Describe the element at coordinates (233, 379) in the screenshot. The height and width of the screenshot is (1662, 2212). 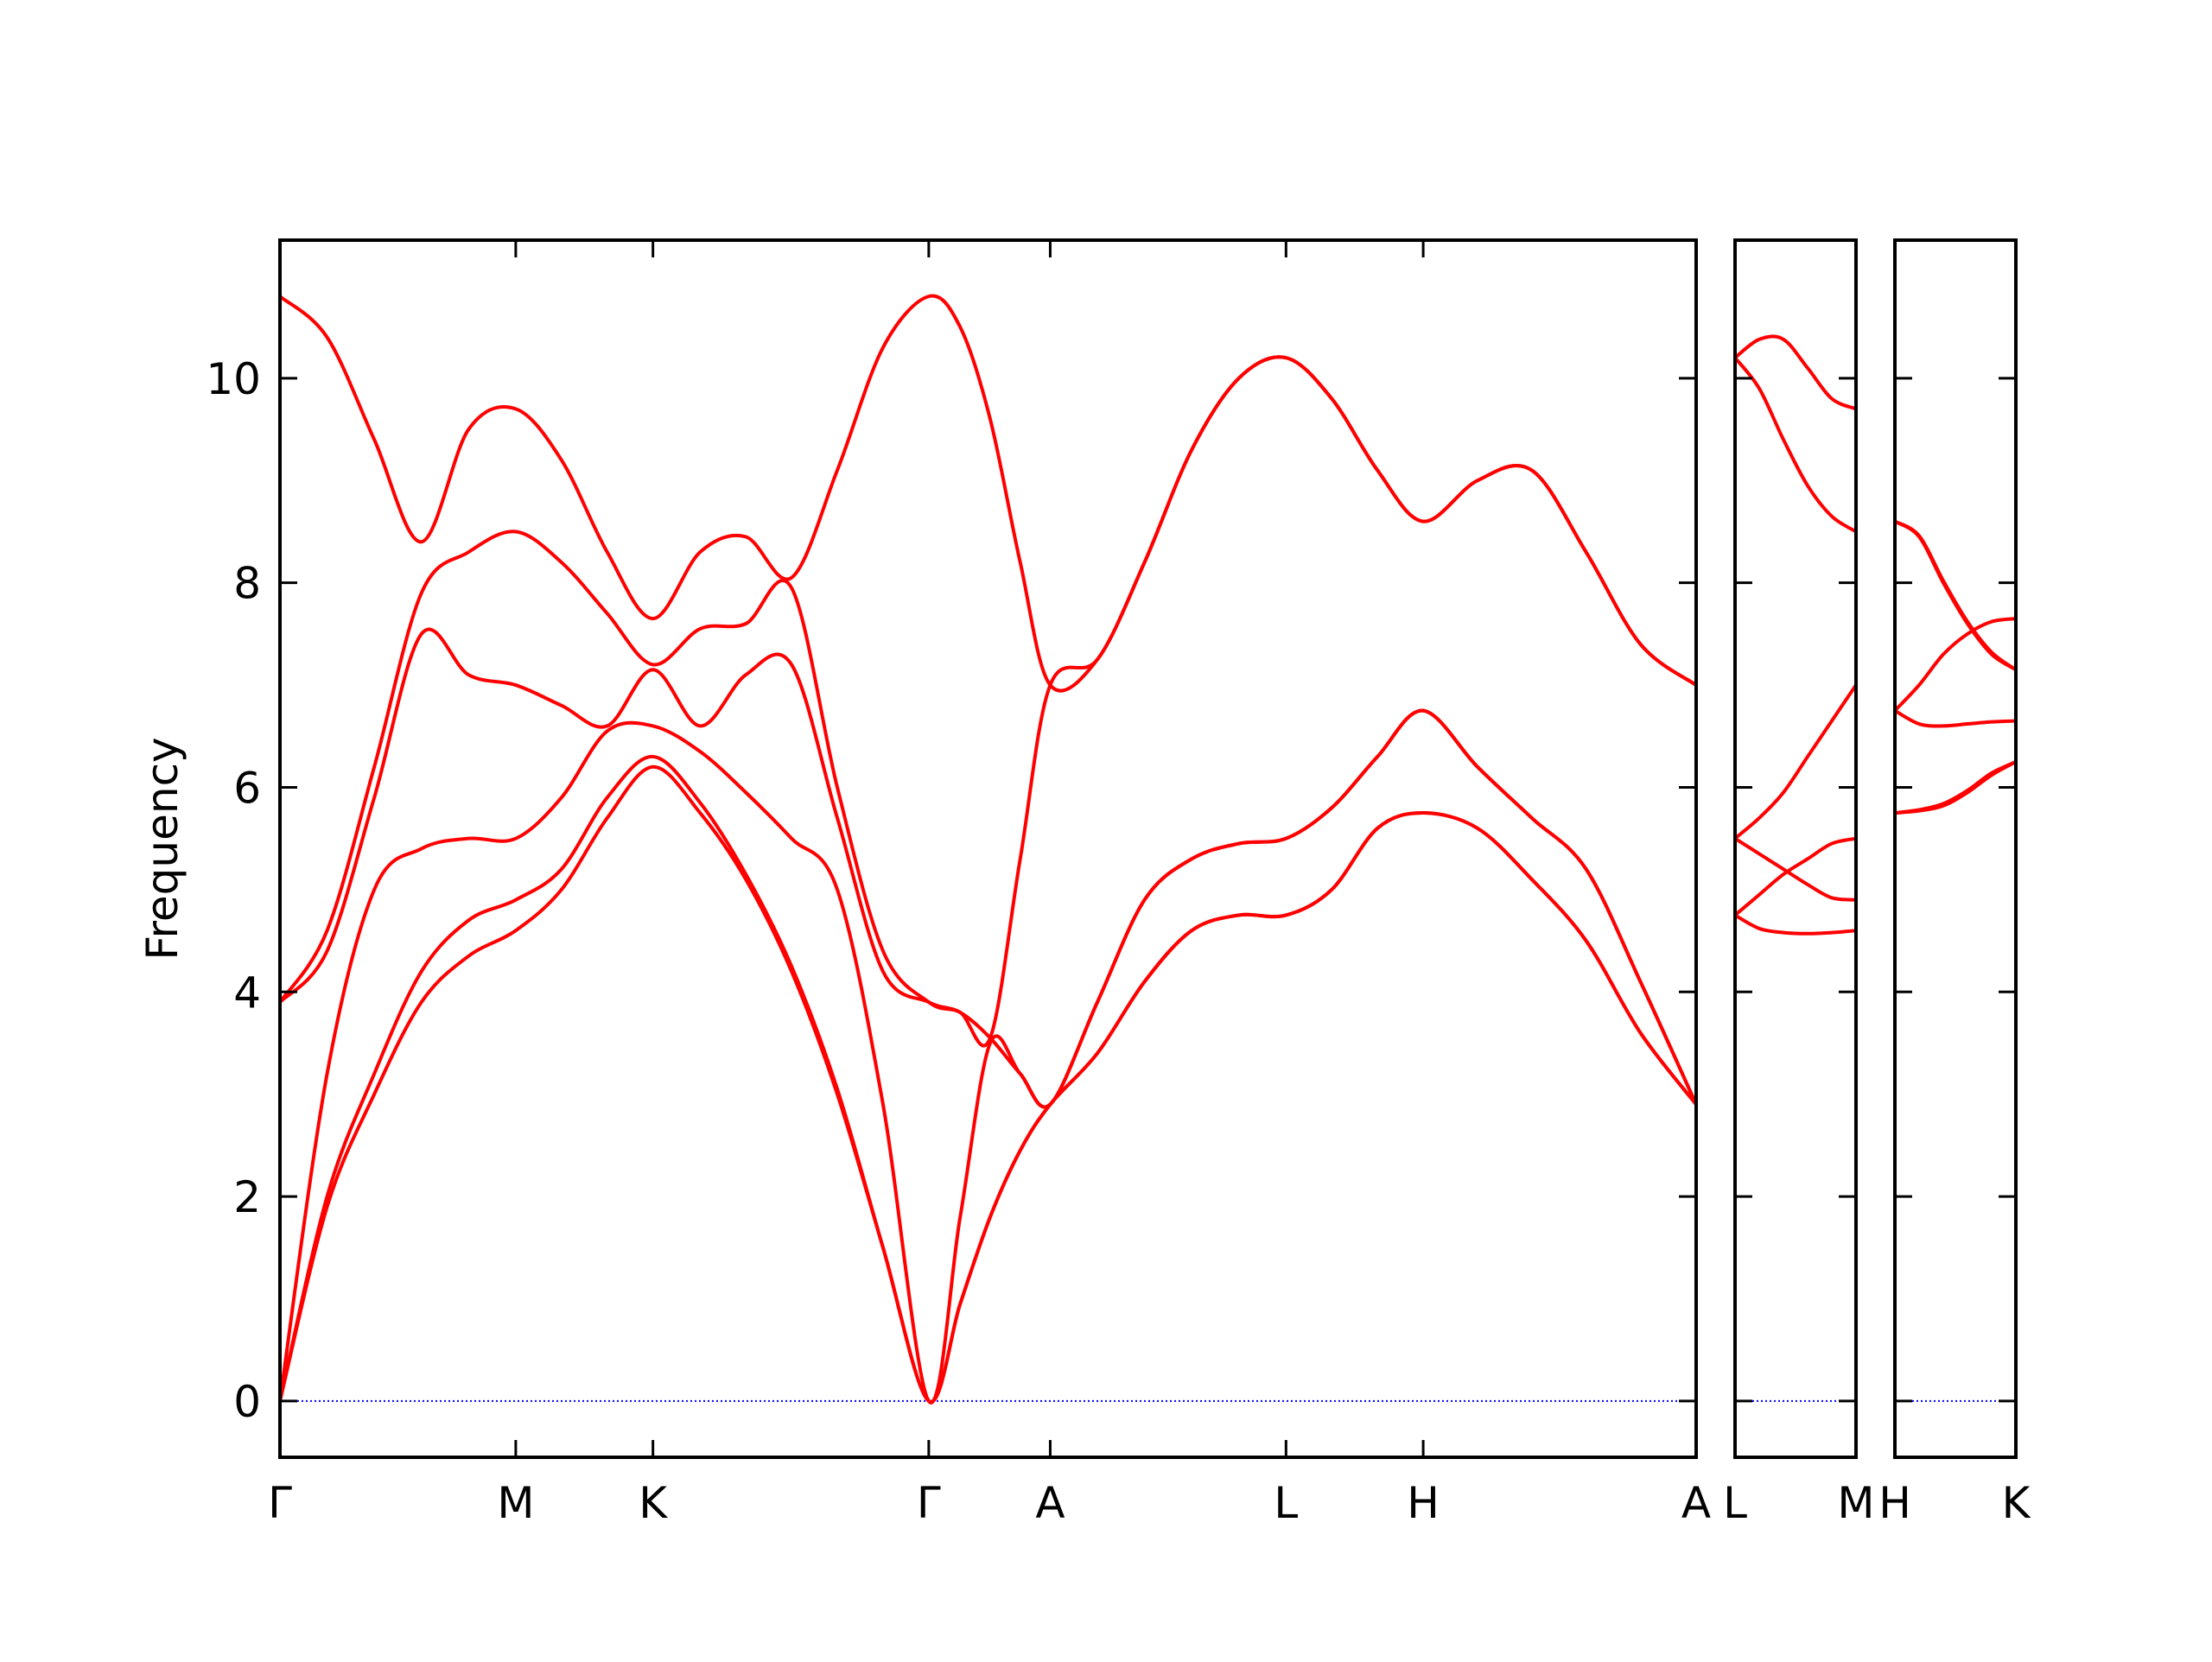
I see `y-tick-label: 10` at that location.